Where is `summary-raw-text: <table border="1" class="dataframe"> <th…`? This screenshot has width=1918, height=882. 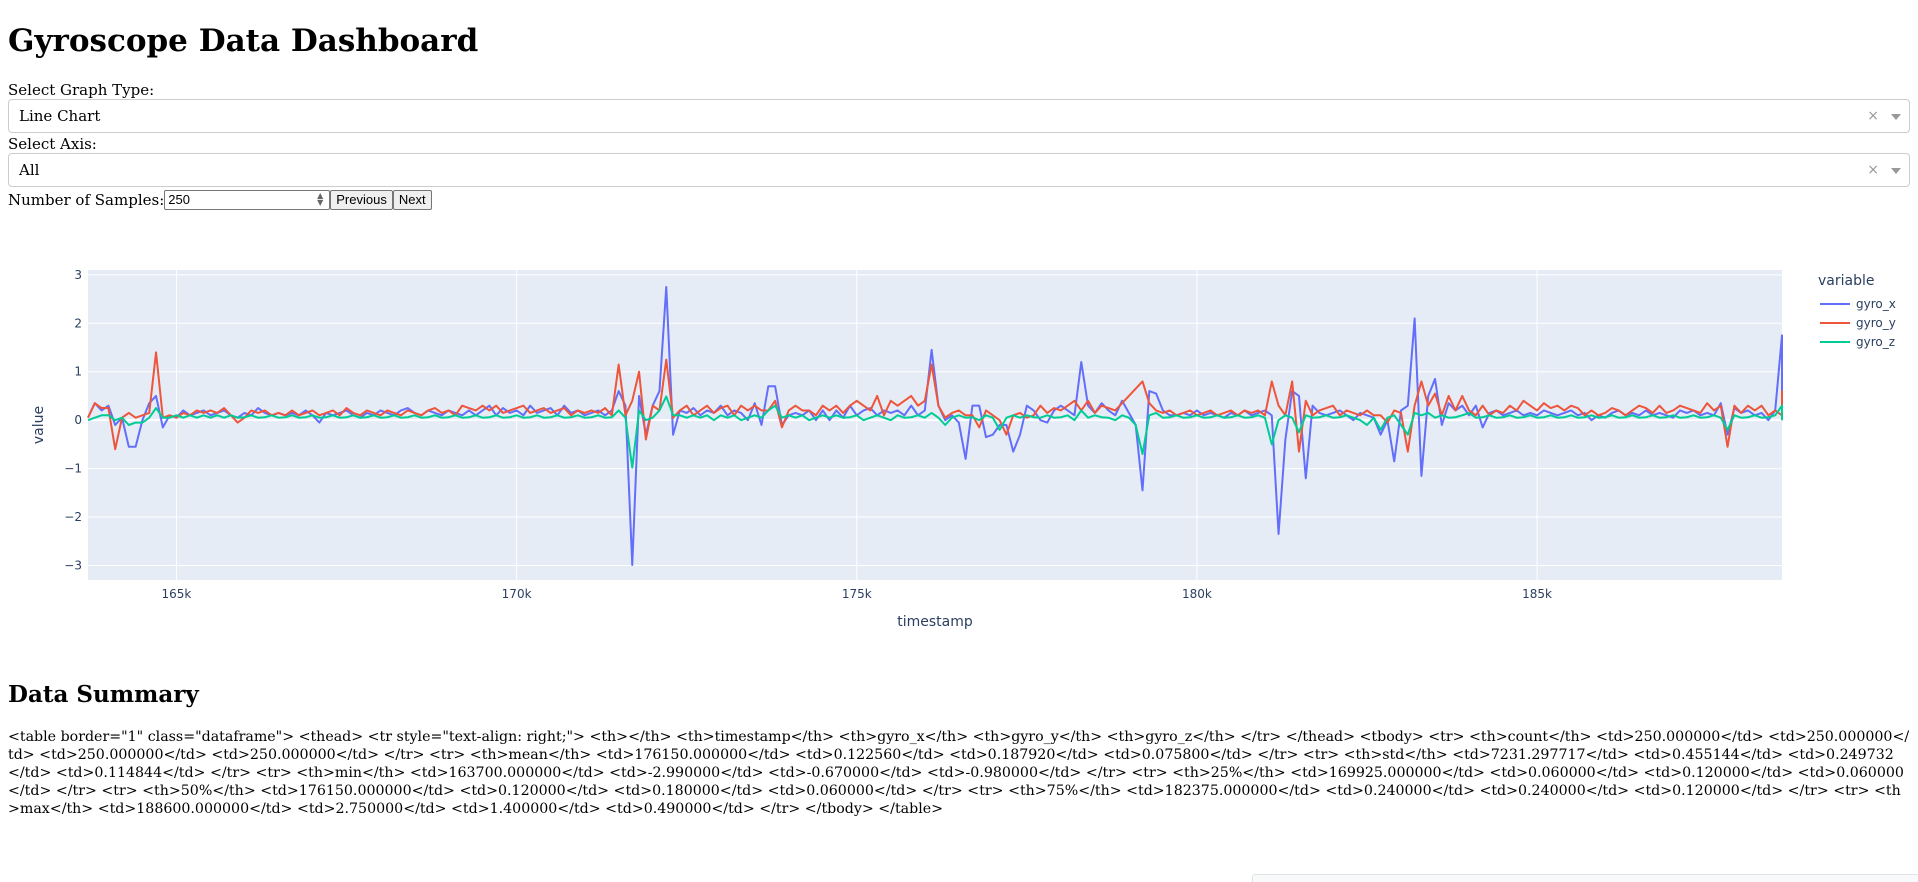 summary-raw-text: <table border="1" class="dataframe"> <th… is located at coordinates (959, 773).